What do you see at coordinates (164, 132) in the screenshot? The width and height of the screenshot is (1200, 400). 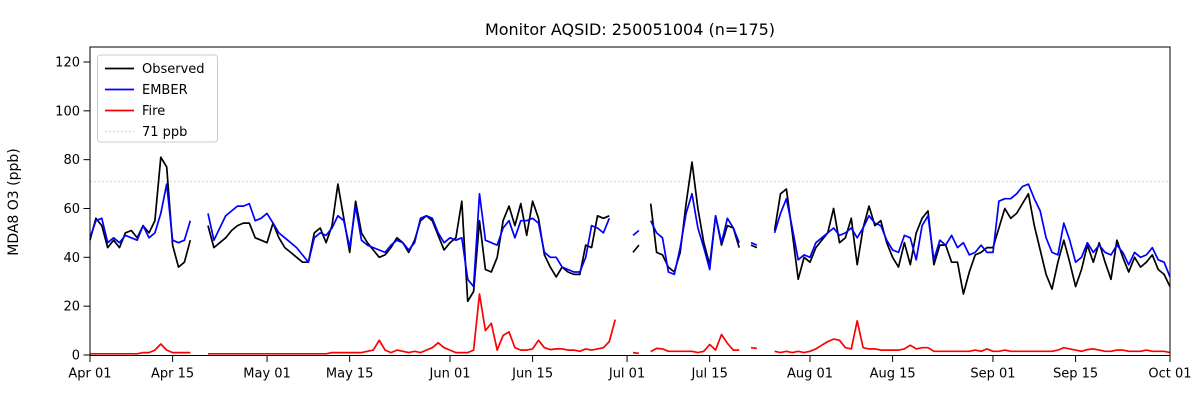 I see `legend-label: 71 ppb` at bounding box center [164, 132].